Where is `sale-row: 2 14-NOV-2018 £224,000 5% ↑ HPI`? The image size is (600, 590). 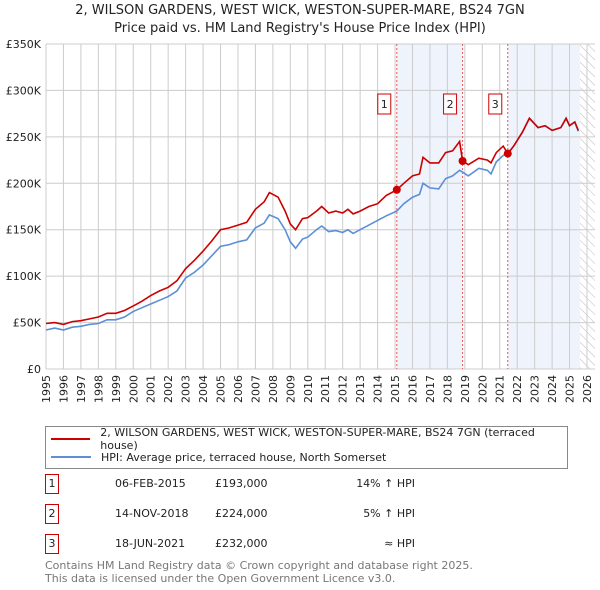 sale-row: 2 14-NOV-2018 £224,000 5% ↑ HPI is located at coordinates (305, 514).